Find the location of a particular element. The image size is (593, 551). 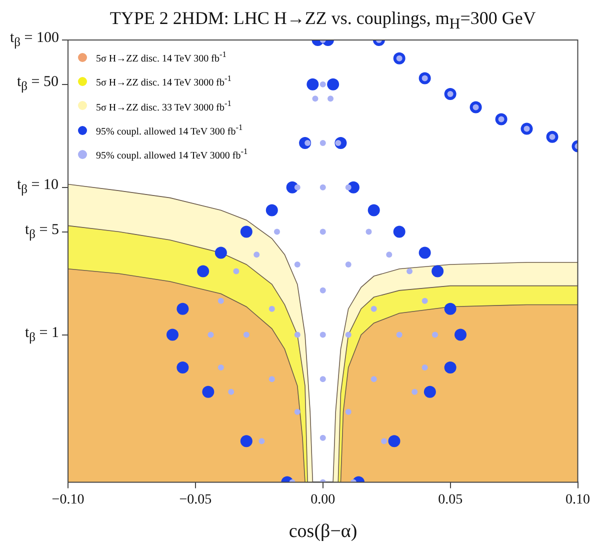

y-tick-label: t$_{β}$ = 5 is located at coordinates (42, 232).